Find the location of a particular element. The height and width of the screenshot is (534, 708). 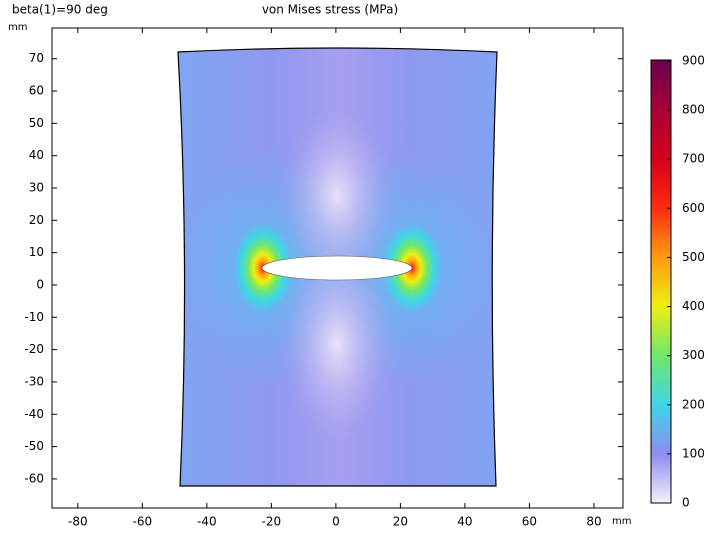

colorbar is located at coordinates (661, 281).